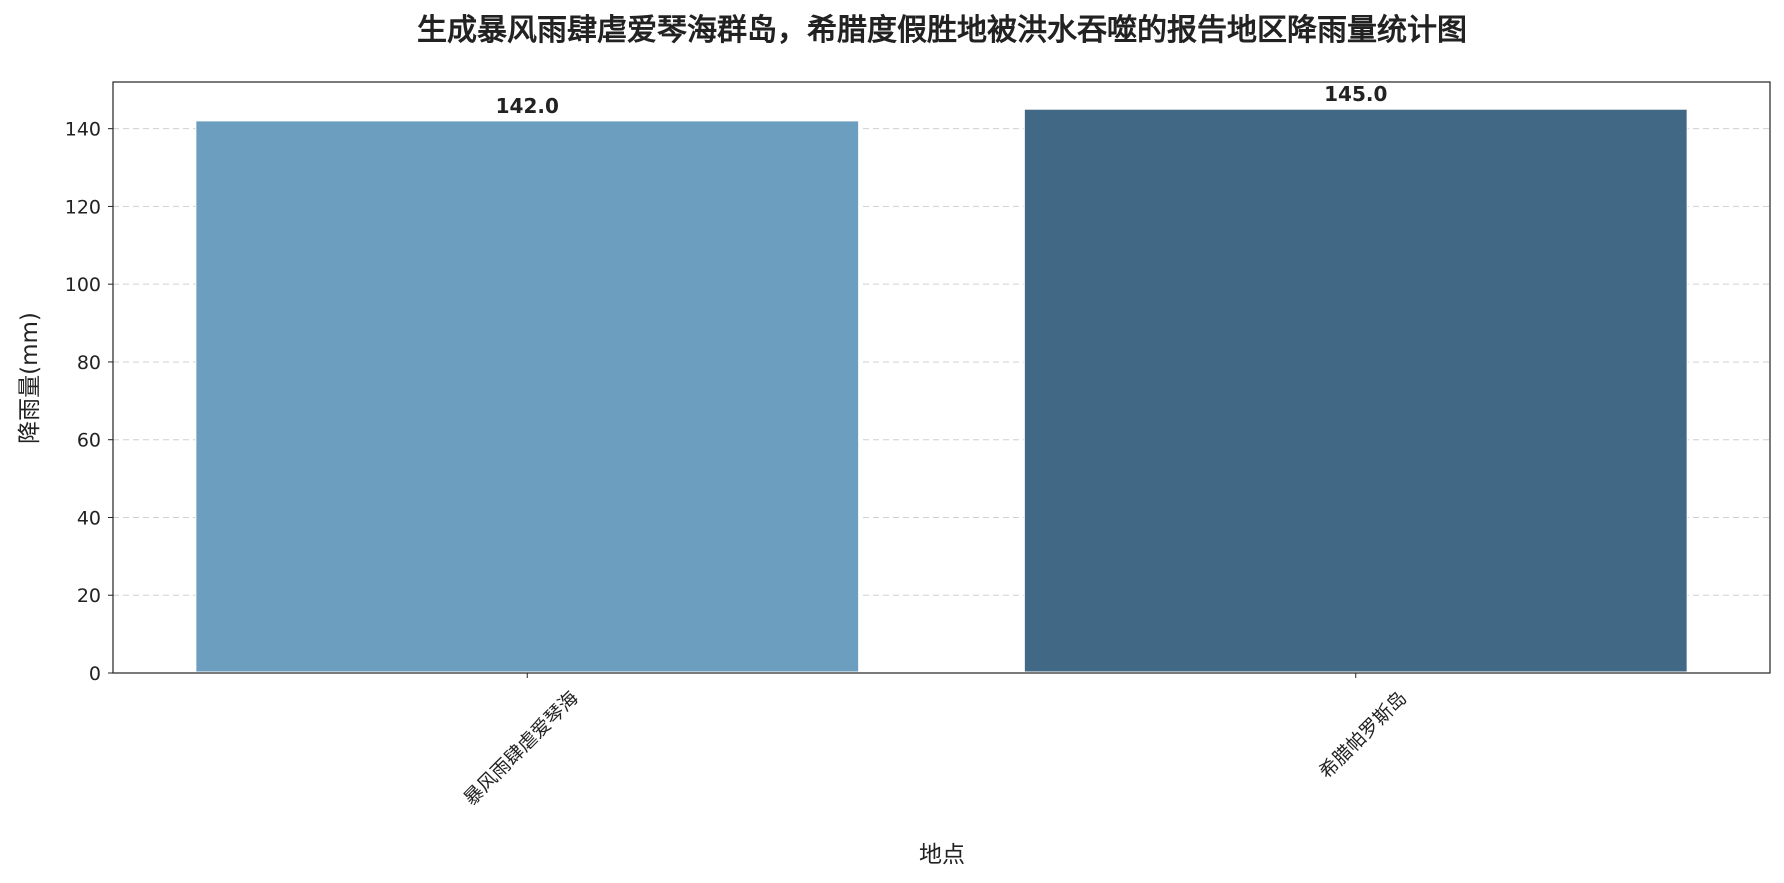 The width and height of the screenshot is (1784, 883). I want to click on y-tick-label: 100, so click(83, 285).